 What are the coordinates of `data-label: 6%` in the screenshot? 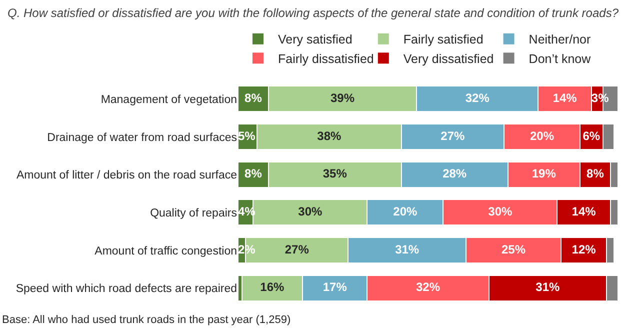 It's located at (591, 135).